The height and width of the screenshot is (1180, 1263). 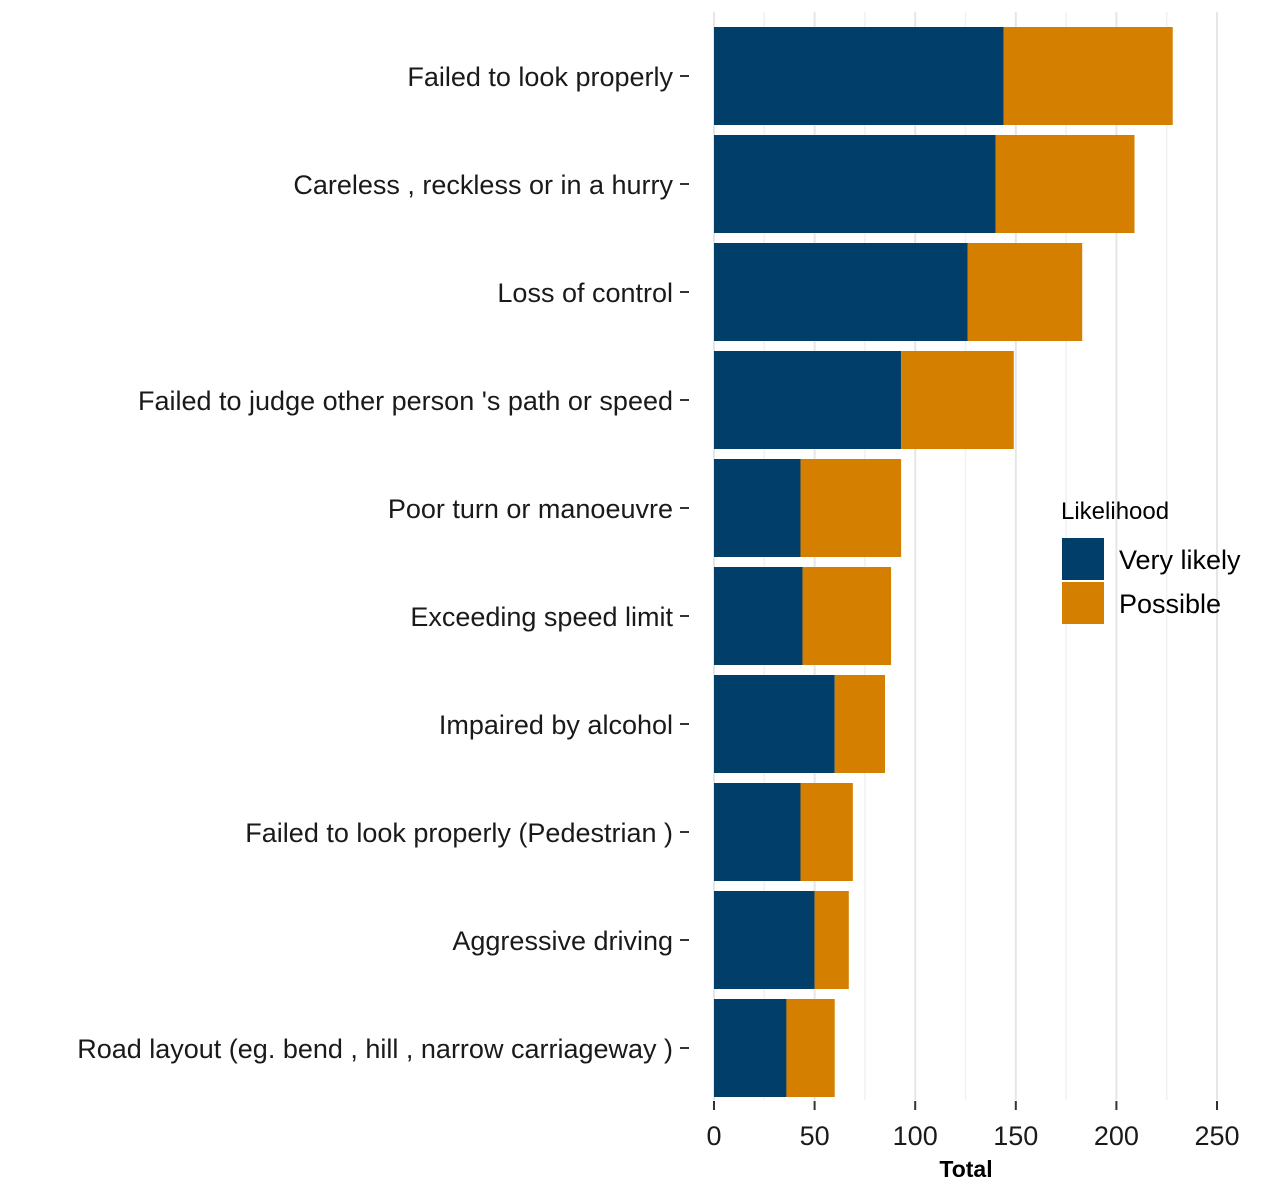 What do you see at coordinates (1015, 1136) in the screenshot?
I see `x-tick-label: 150` at bounding box center [1015, 1136].